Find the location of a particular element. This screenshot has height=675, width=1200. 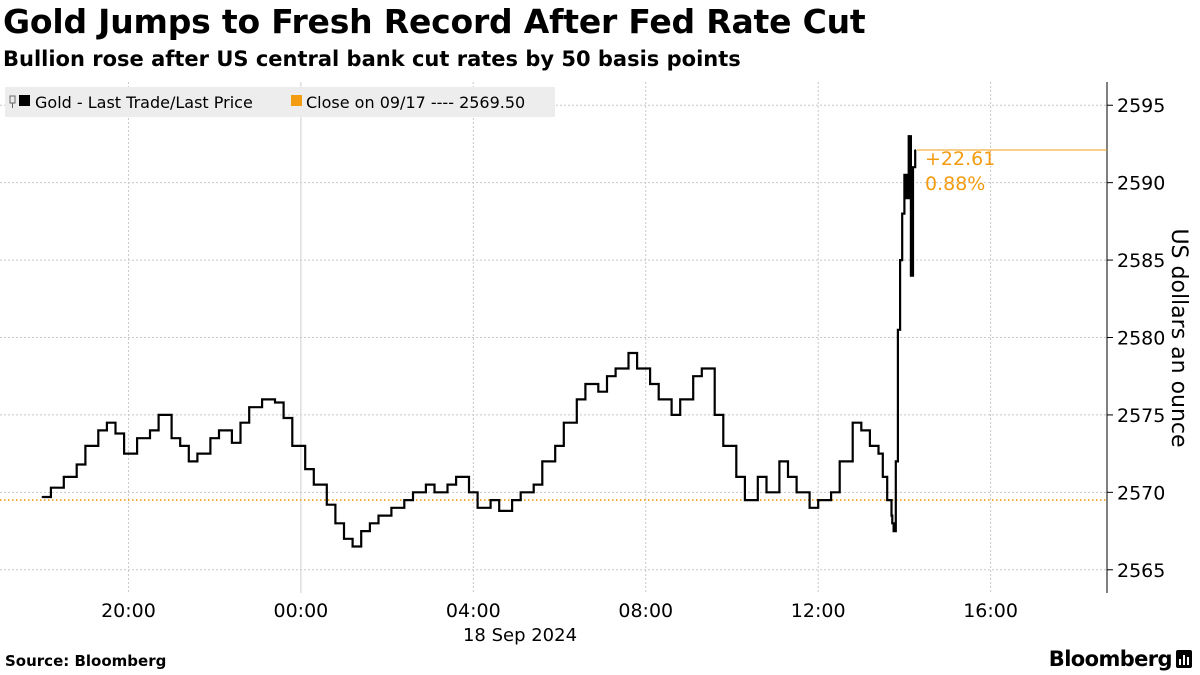

y-tick-label: 2595 is located at coordinates (1141, 106).